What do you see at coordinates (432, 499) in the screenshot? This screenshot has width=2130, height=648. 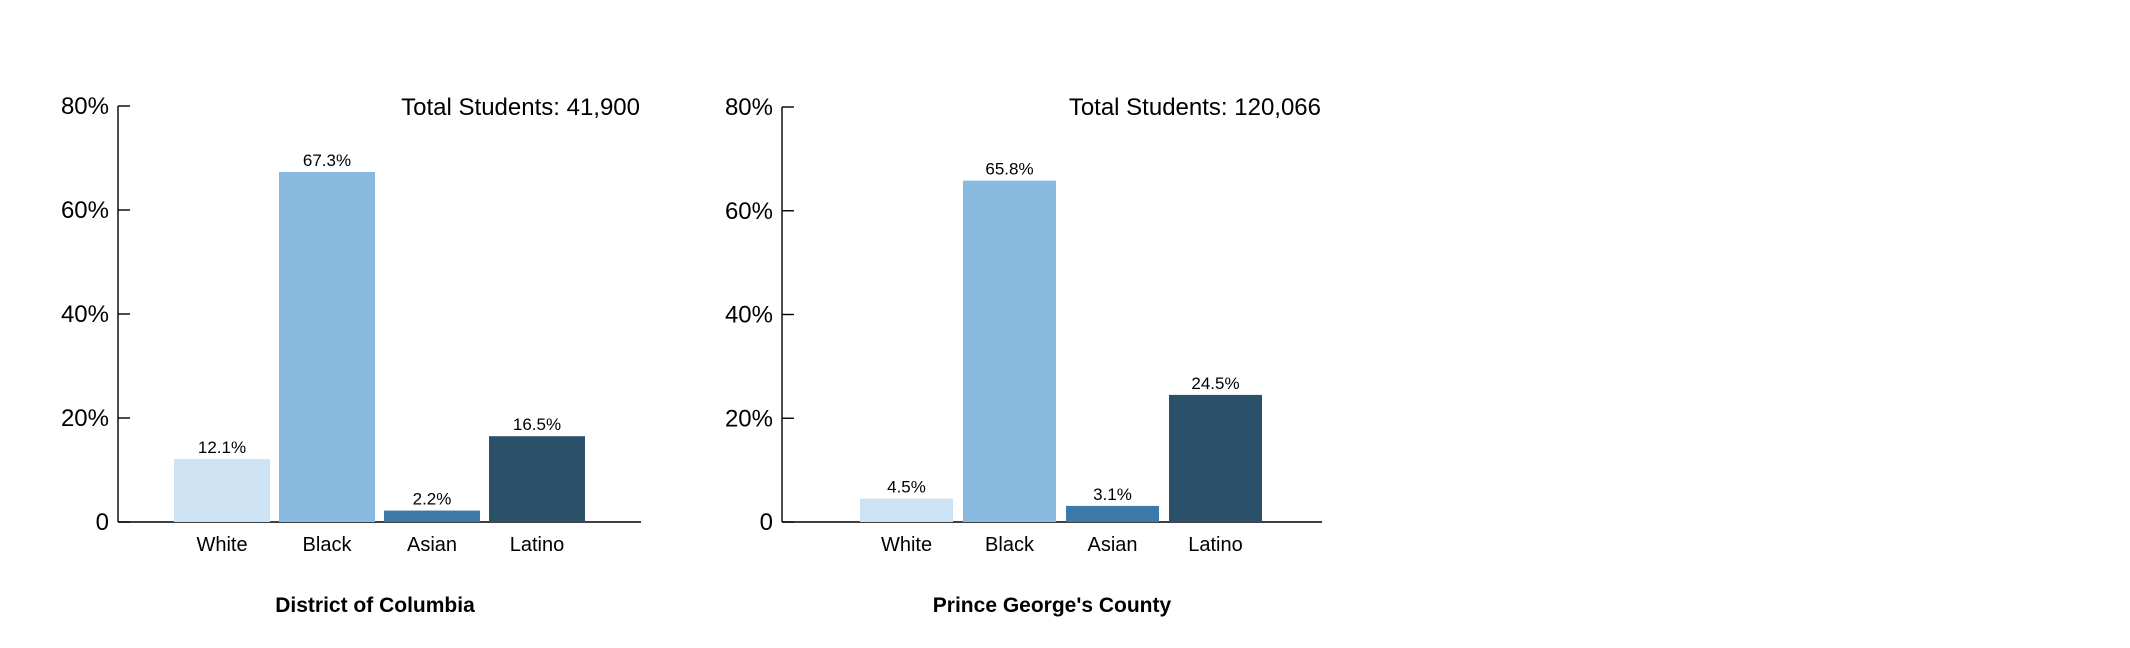 I see `data-label-asian: 2.2%` at bounding box center [432, 499].